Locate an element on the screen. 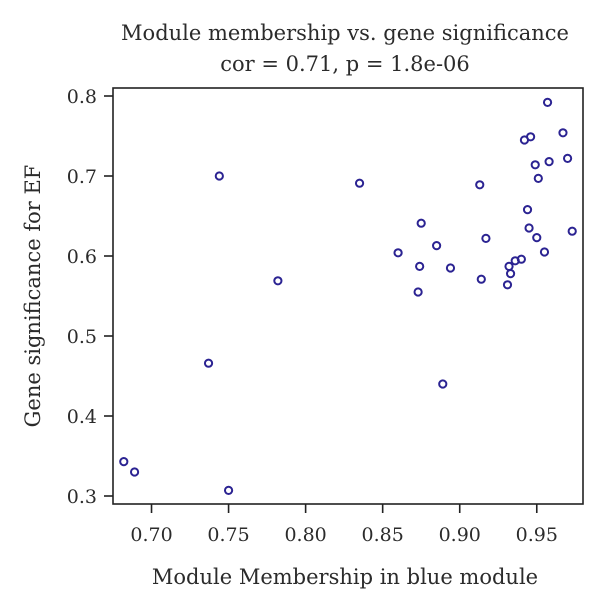  x-tick-label: 0.80 is located at coordinates (305, 535).